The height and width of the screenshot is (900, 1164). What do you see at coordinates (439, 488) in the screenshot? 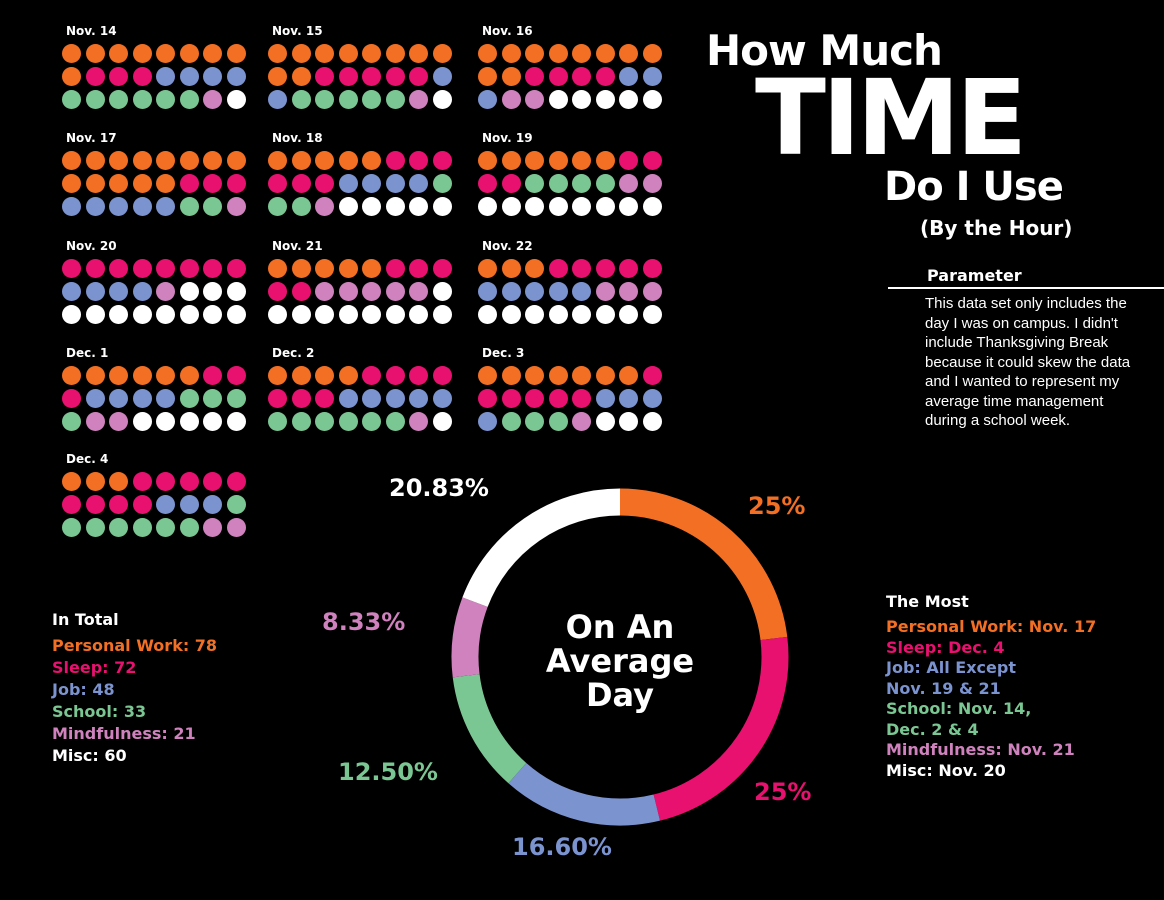
I see `donut-value-label: 20.83%` at bounding box center [439, 488].